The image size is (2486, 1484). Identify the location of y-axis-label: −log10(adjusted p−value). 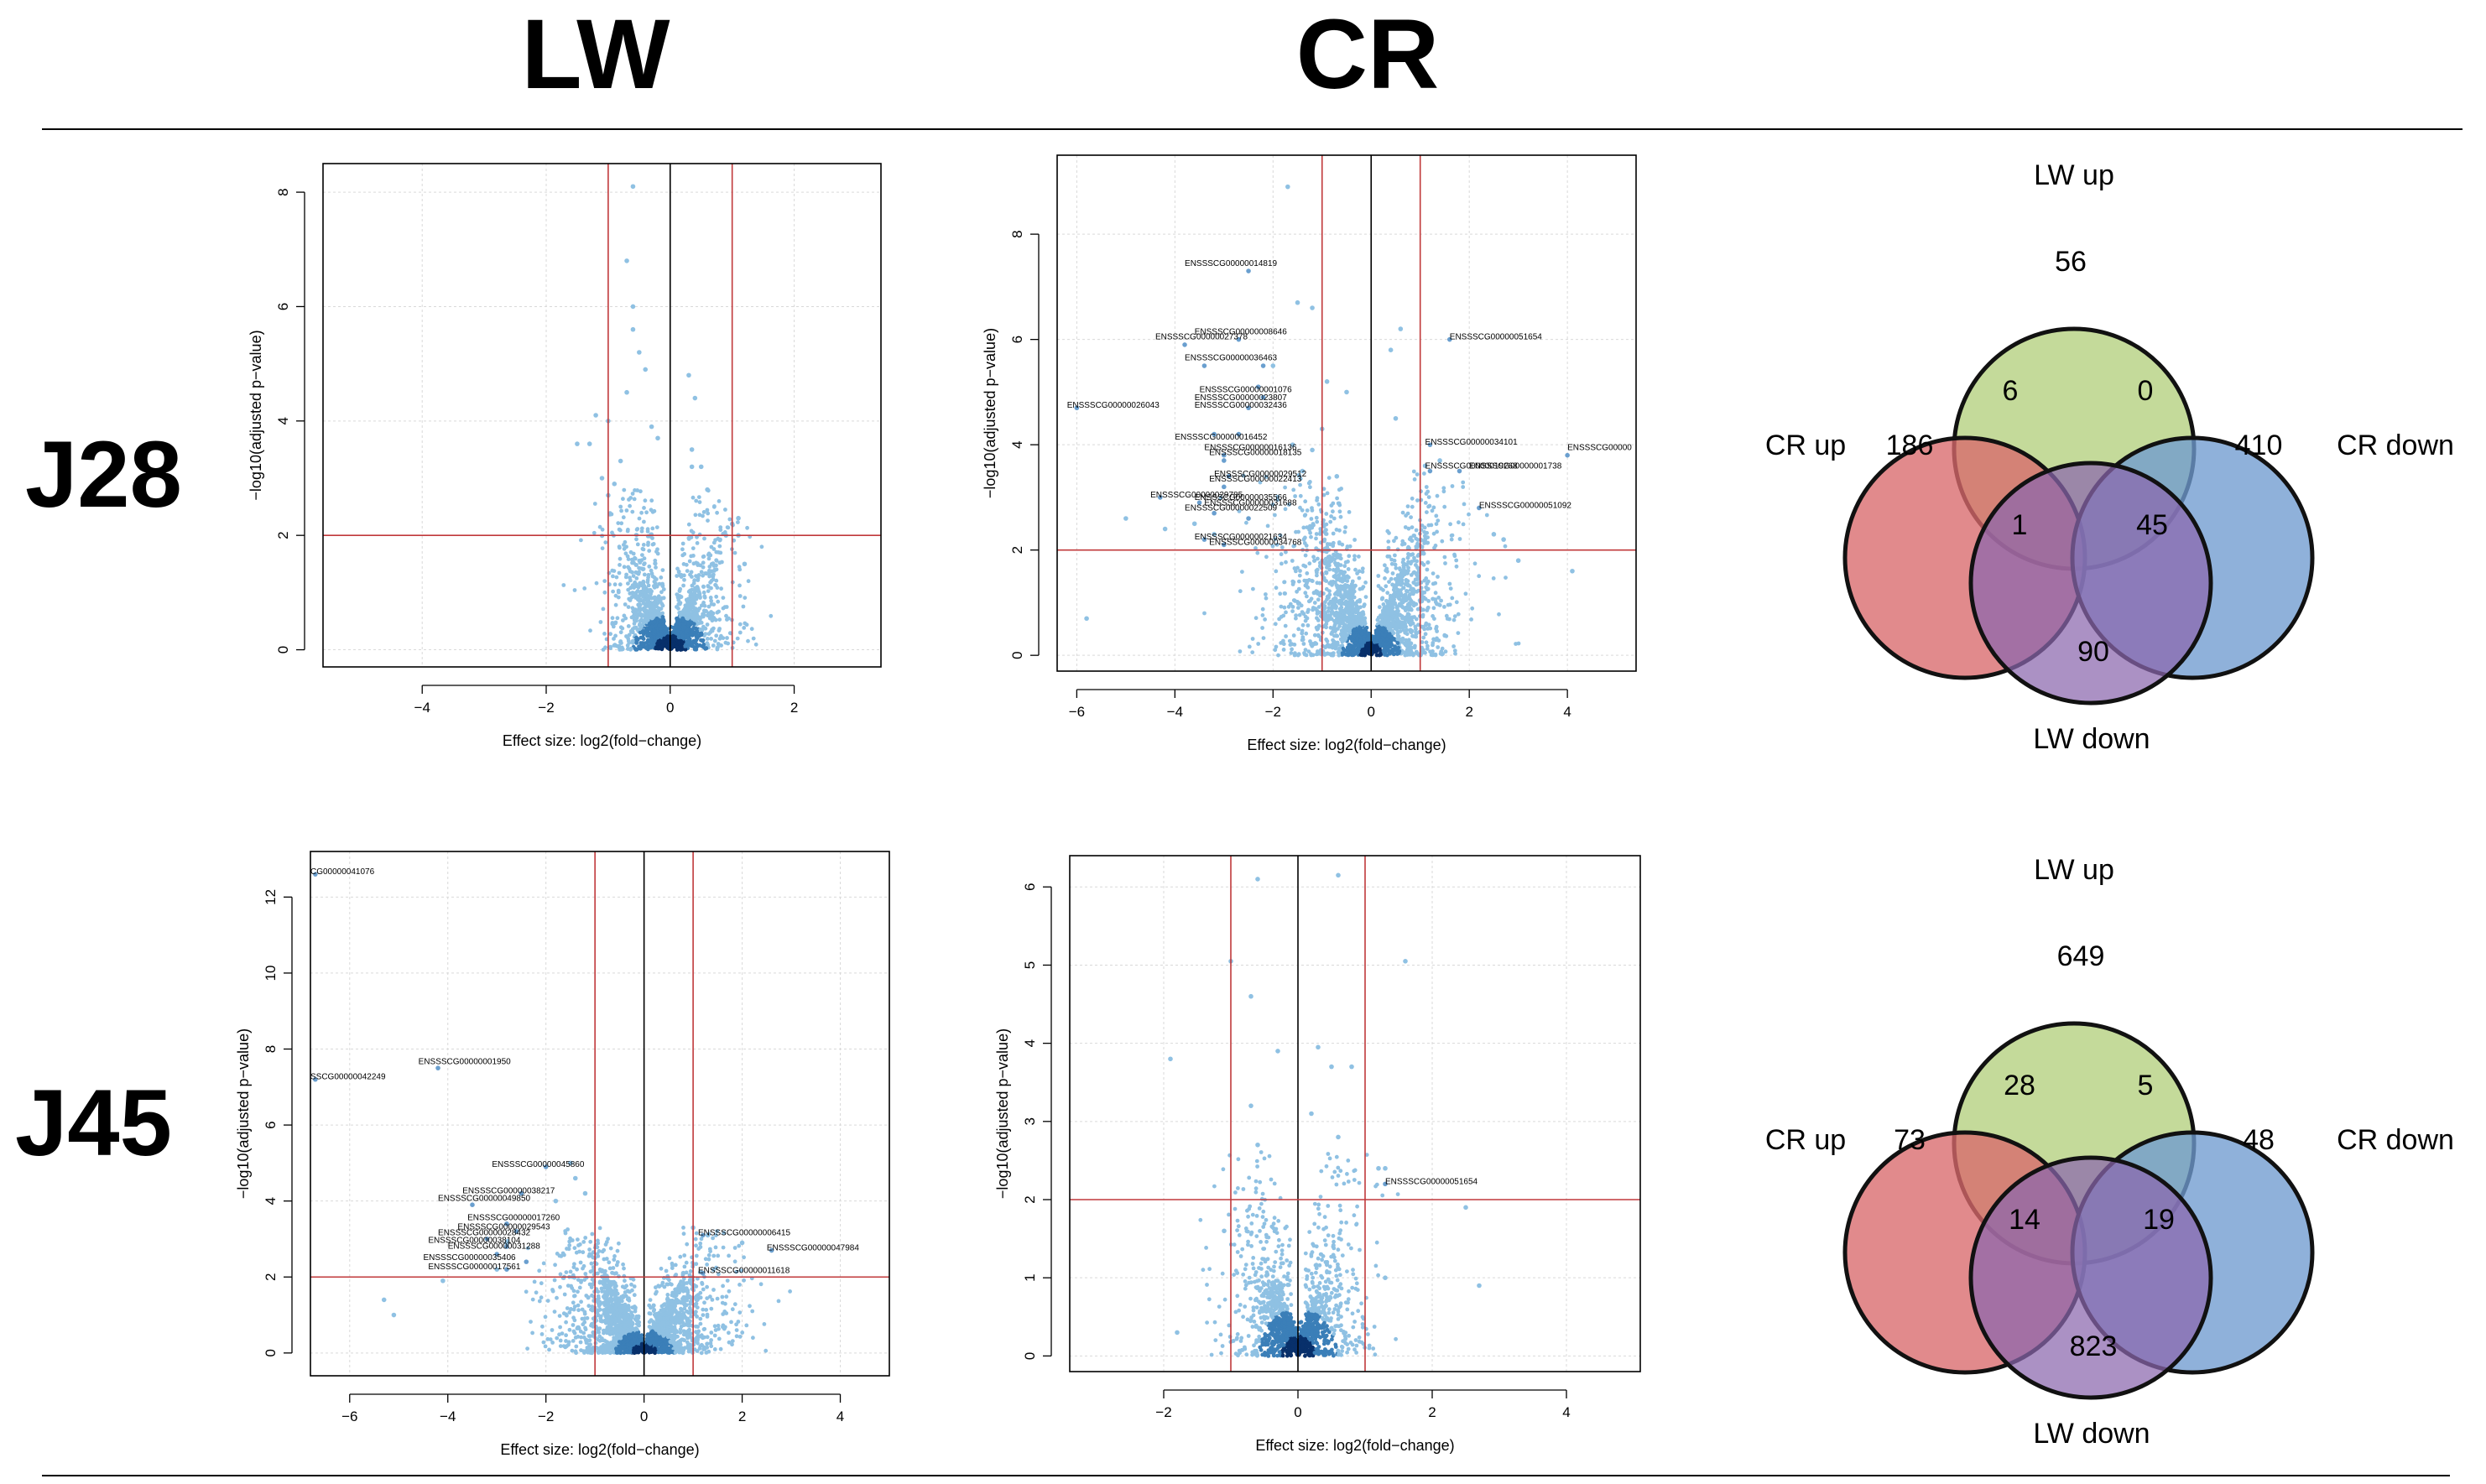
(256, 415).